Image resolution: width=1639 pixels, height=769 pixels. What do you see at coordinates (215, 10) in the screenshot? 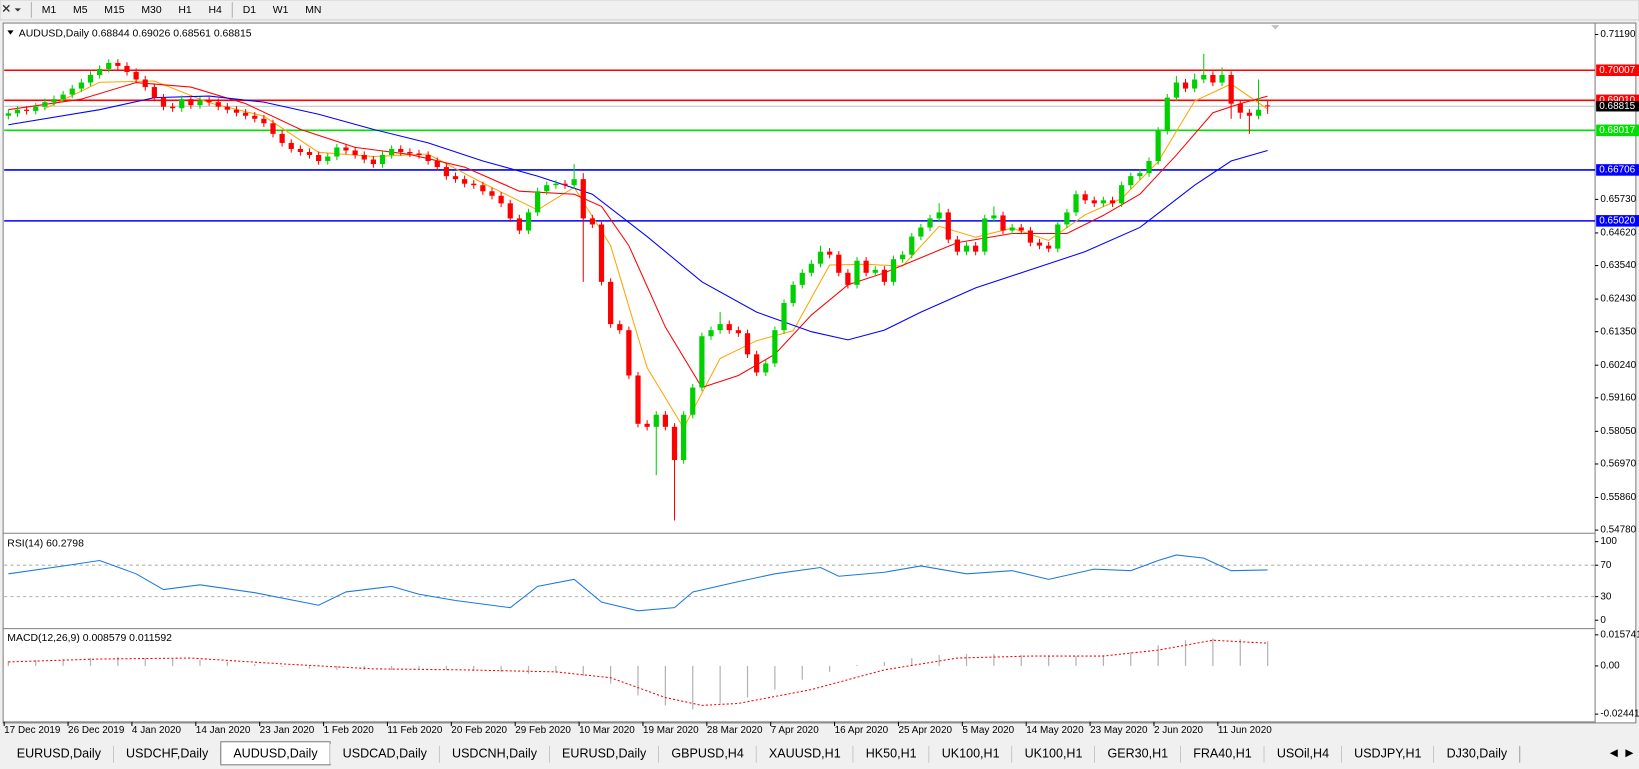
I see `timeframe-button: H4` at bounding box center [215, 10].